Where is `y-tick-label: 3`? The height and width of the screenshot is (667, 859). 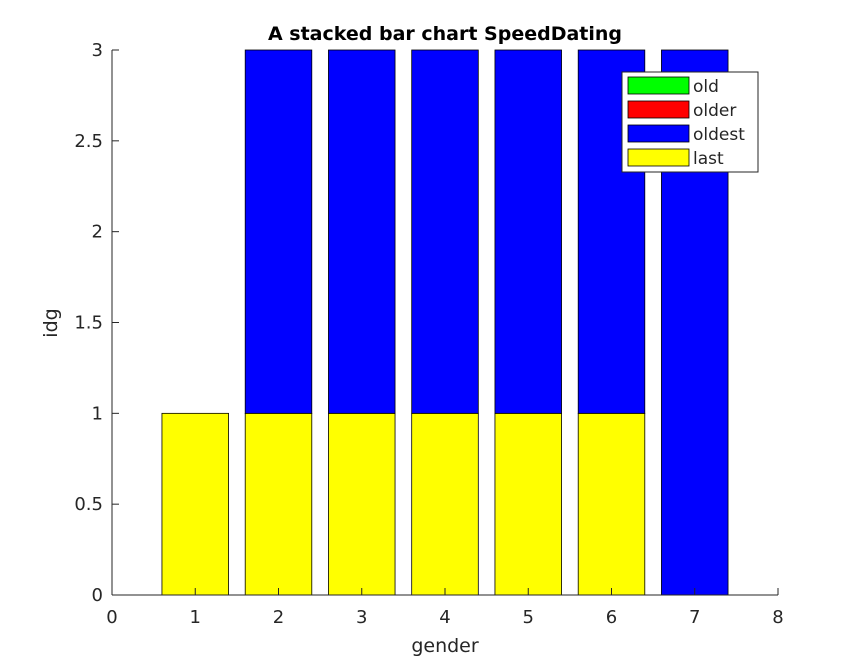 y-tick-label: 3 is located at coordinates (97, 50).